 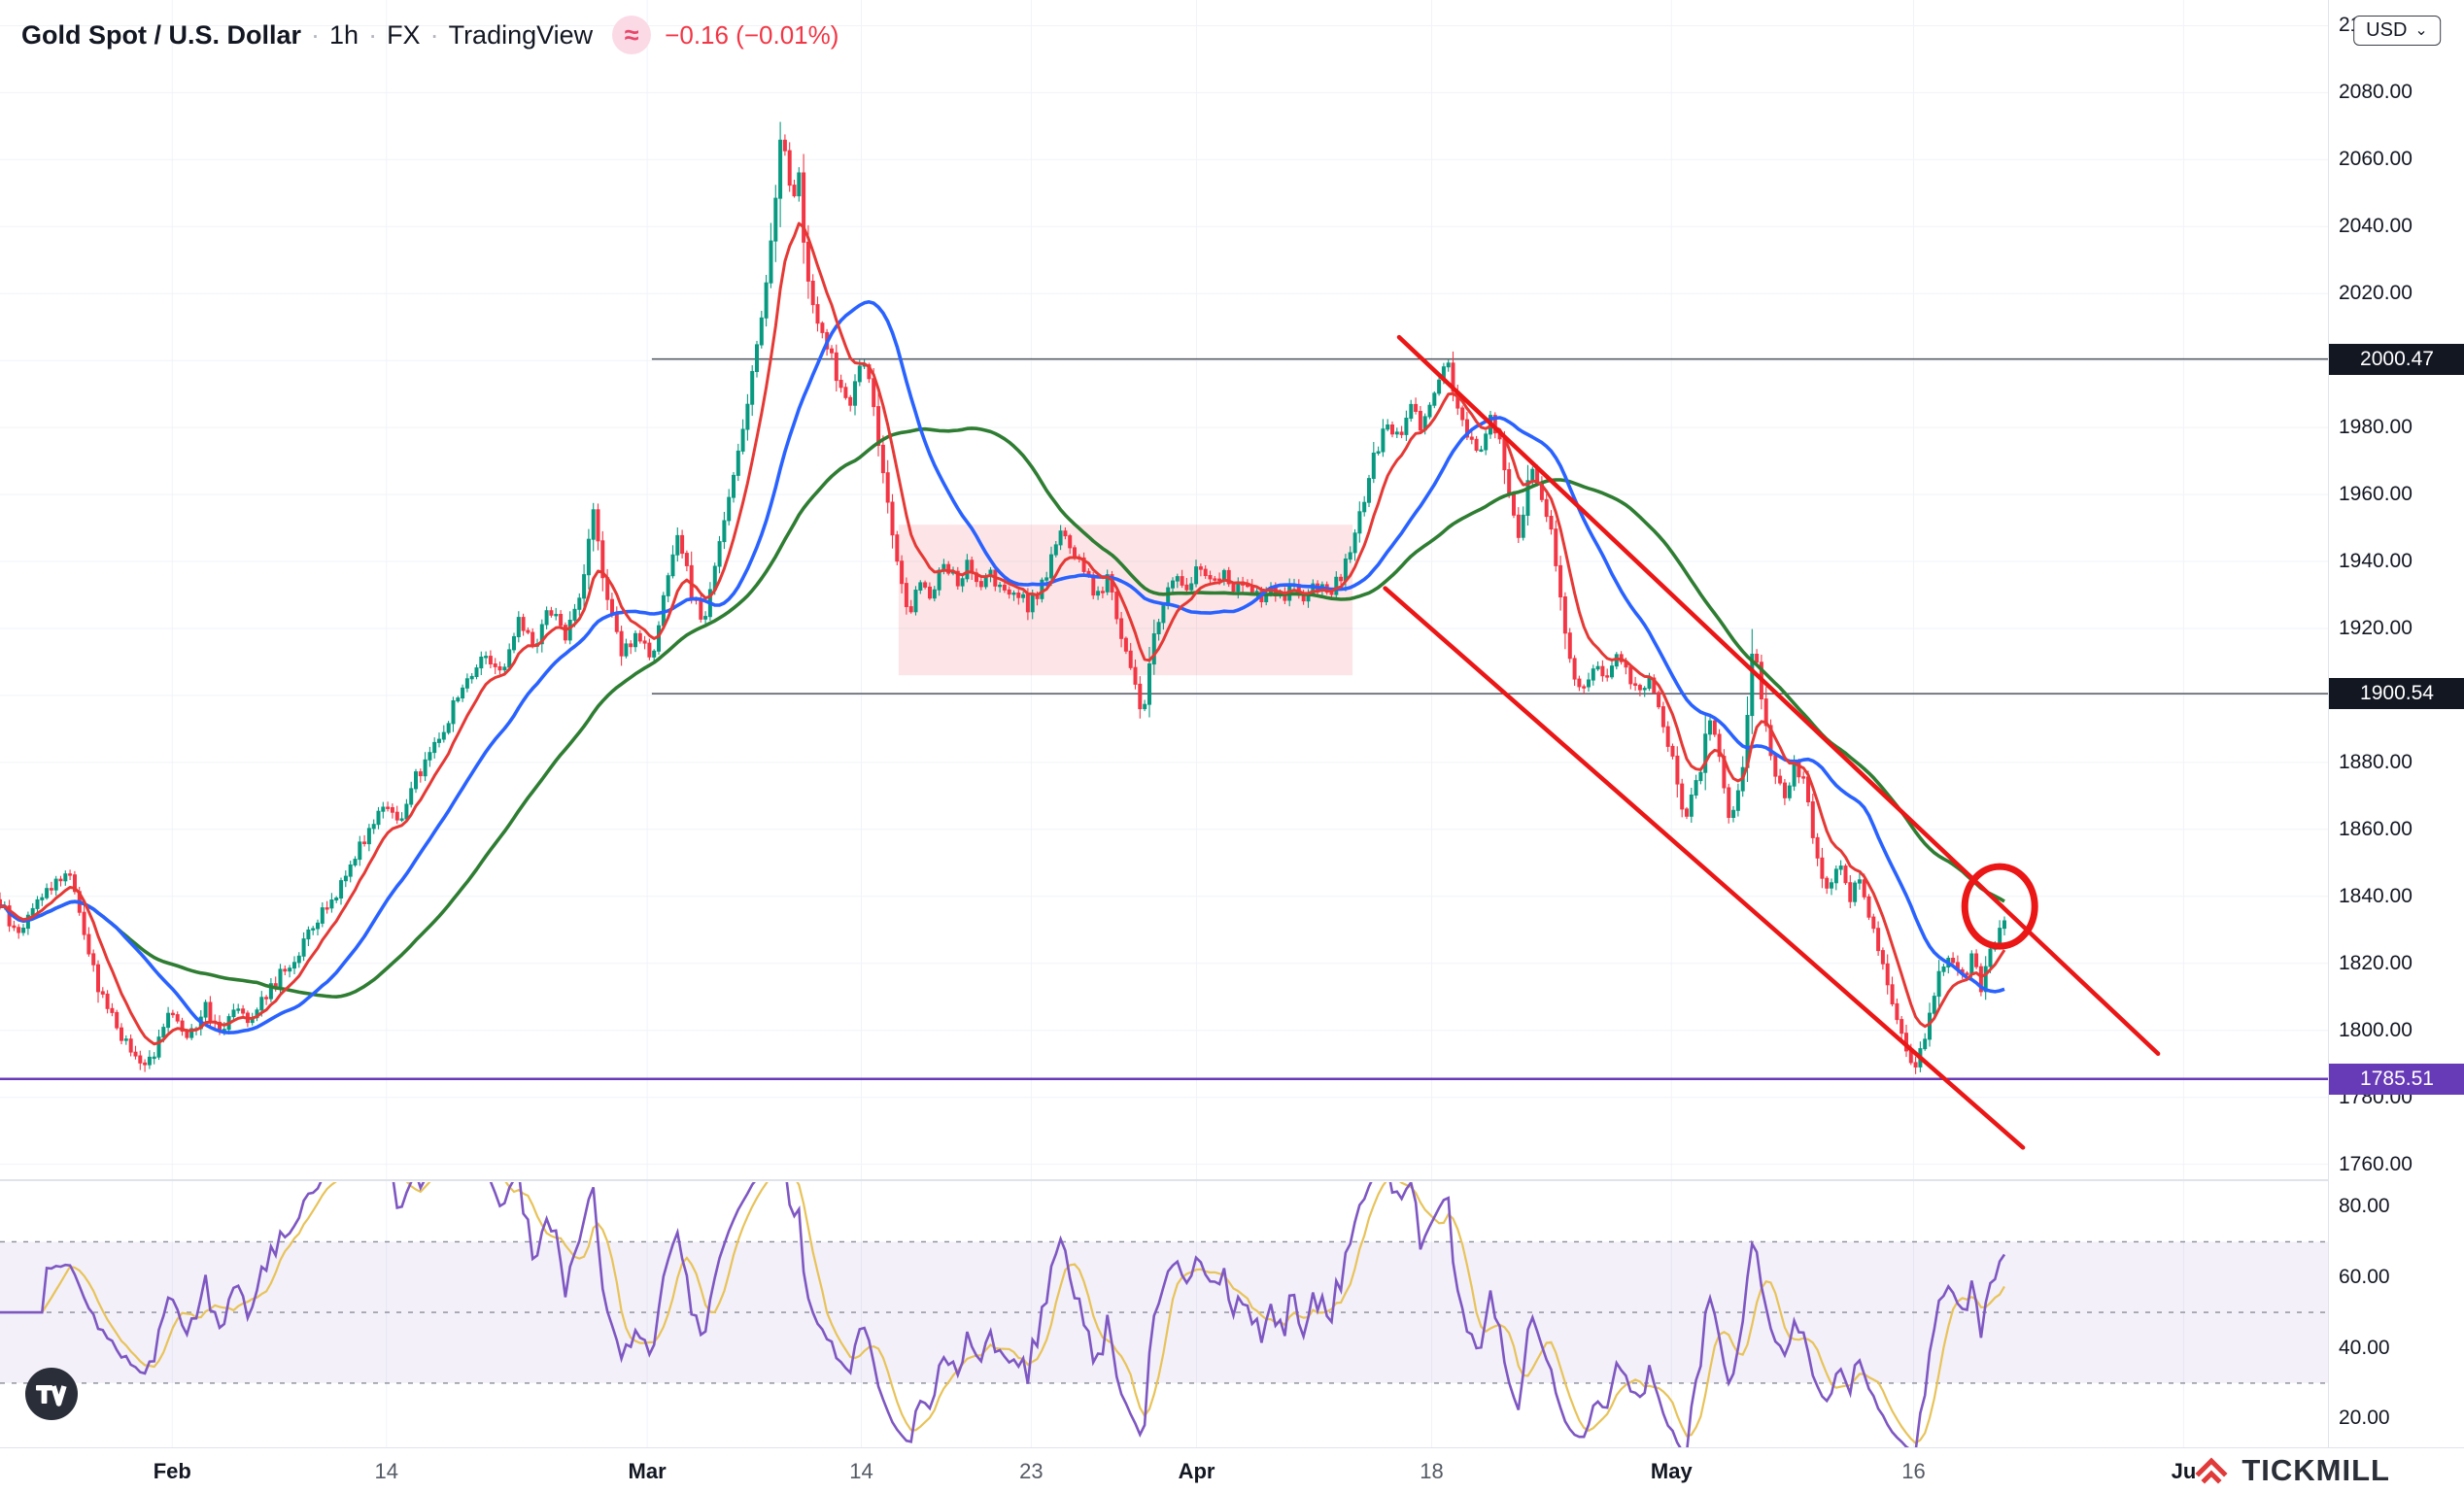 I want to click on price-line-label: 2000.47, so click(x=2396, y=359).